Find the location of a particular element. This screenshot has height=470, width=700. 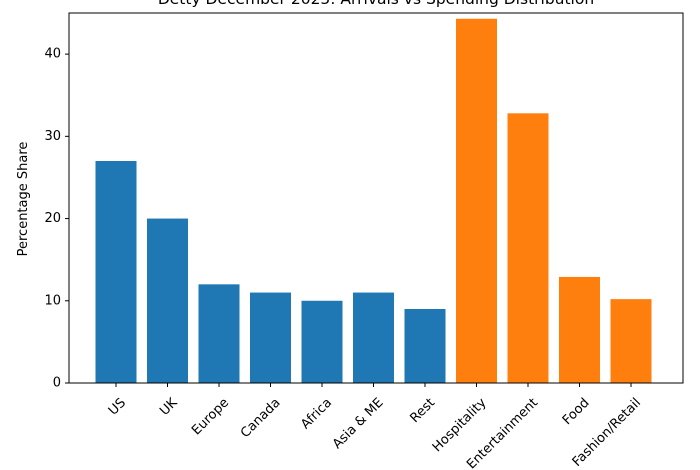

bar-hospitality is located at coordinates (476, 200).